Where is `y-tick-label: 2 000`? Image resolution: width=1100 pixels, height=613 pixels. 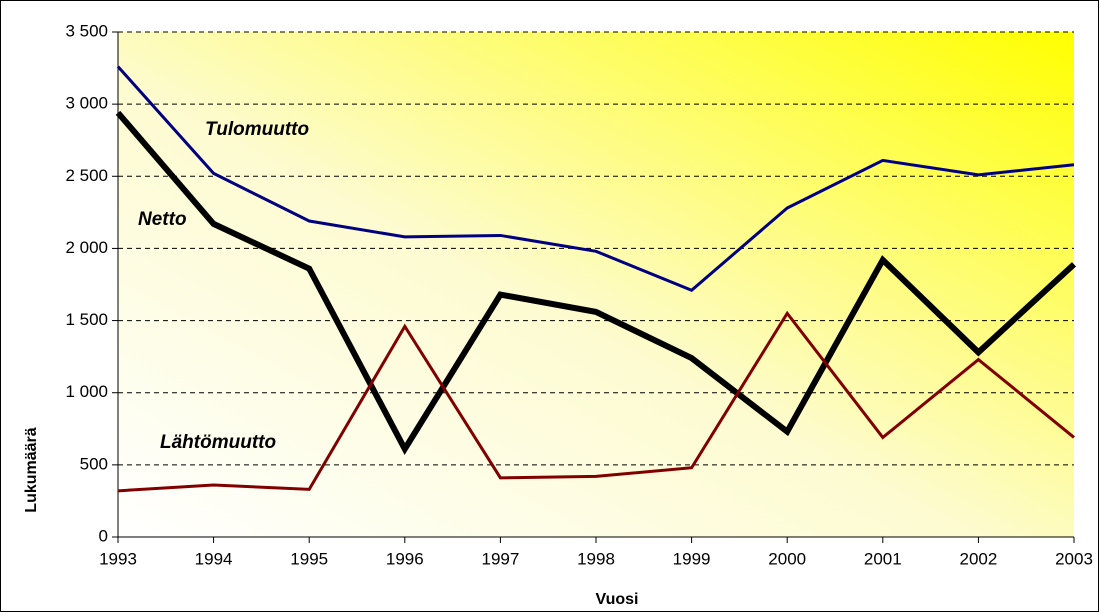
y-tick-label: 2 000 is located at coordinates (86, 247).